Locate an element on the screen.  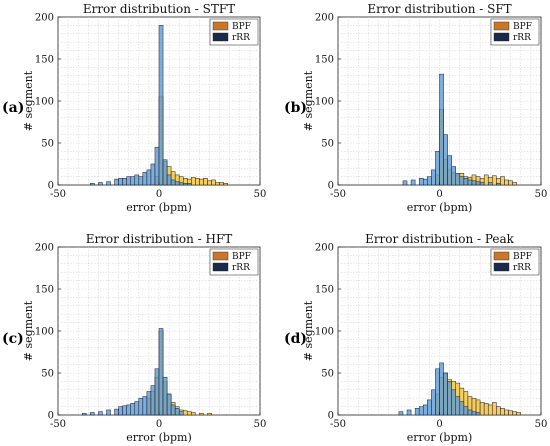
y-tick-label: 0 is located at coordinates (331, 186).